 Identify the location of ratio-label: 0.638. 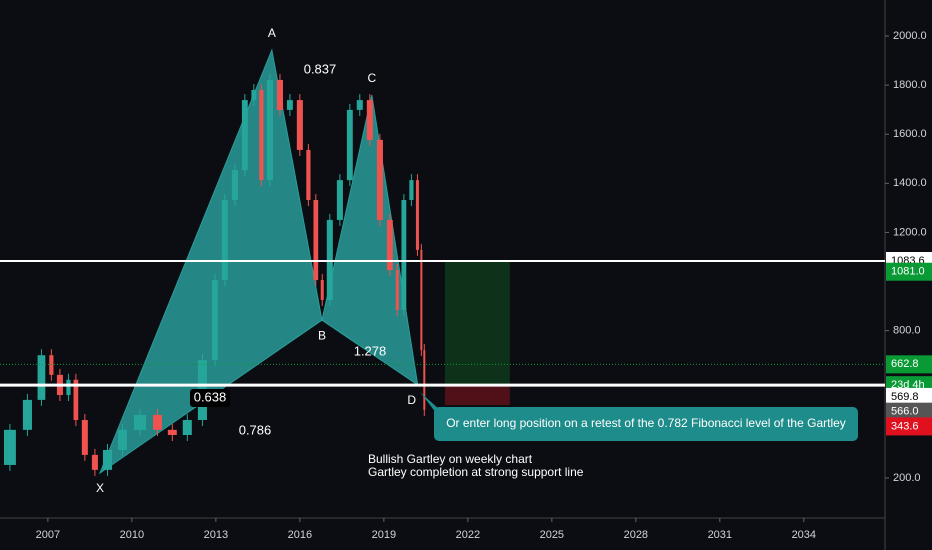
(210, 396).